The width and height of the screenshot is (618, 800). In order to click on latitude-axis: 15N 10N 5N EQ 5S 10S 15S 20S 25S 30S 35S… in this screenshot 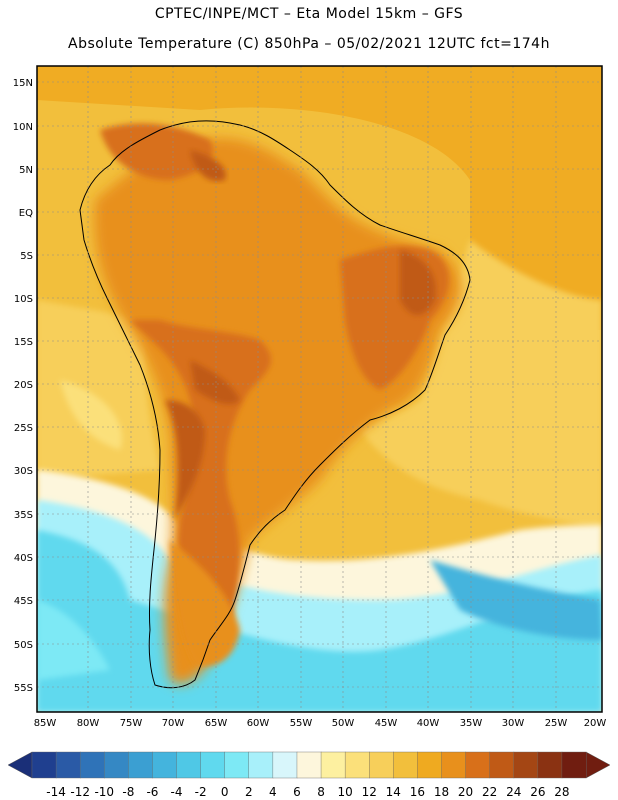, I will do `click(23, 386)`.